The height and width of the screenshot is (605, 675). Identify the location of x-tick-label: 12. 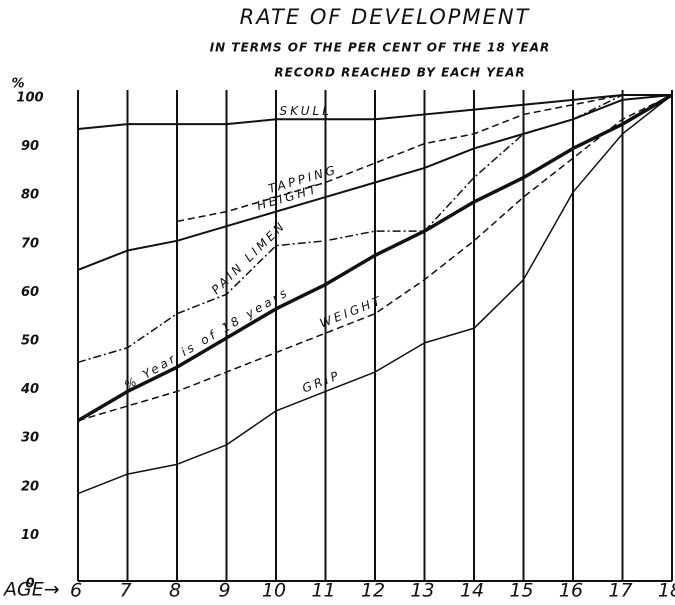
(373, 591).